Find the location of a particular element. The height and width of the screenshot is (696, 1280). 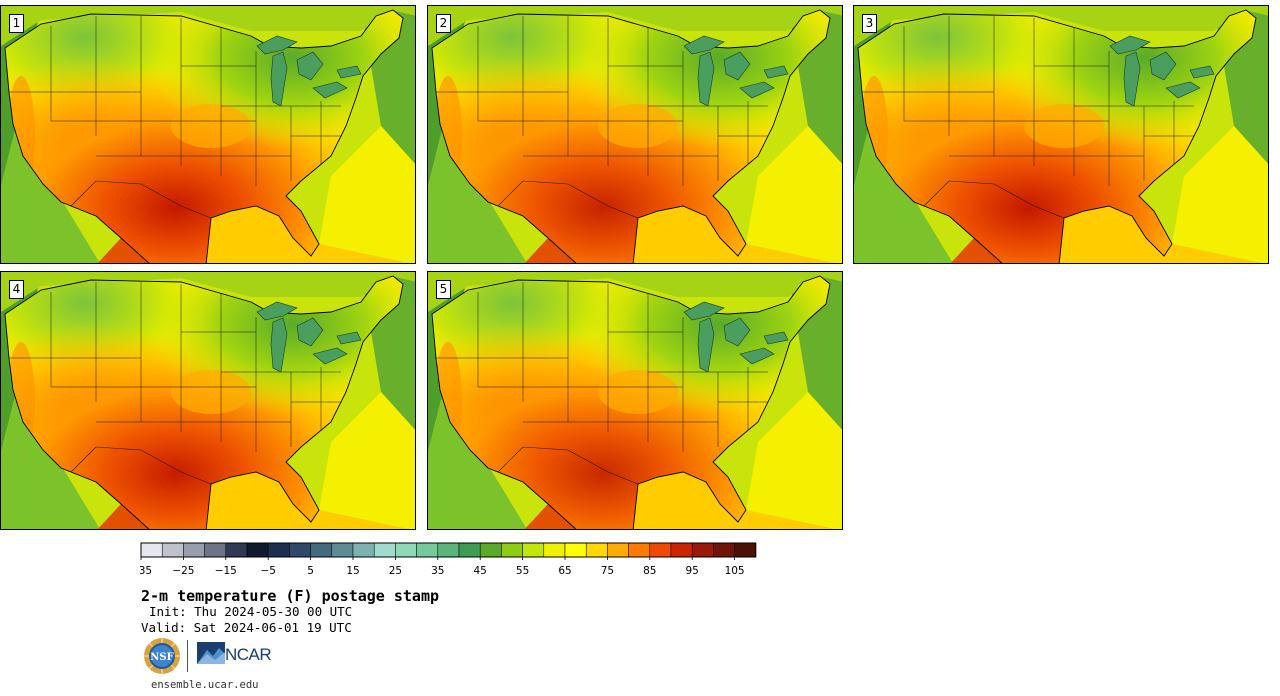

colorbar-tick-label: 25 is located at coordinates (395, 571).